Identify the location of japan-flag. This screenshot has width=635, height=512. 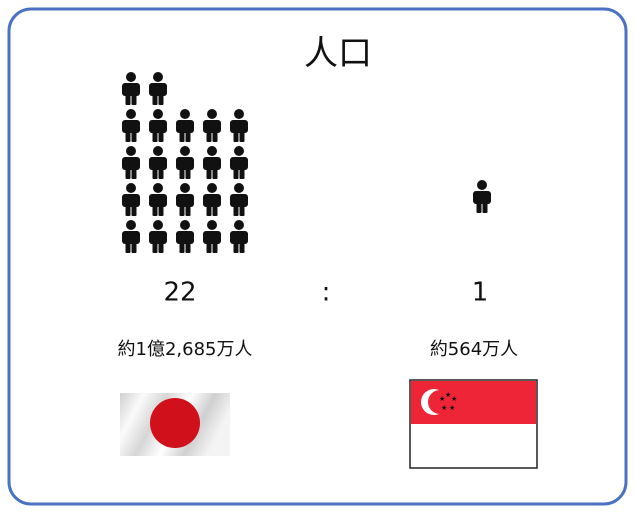
(175, 424).